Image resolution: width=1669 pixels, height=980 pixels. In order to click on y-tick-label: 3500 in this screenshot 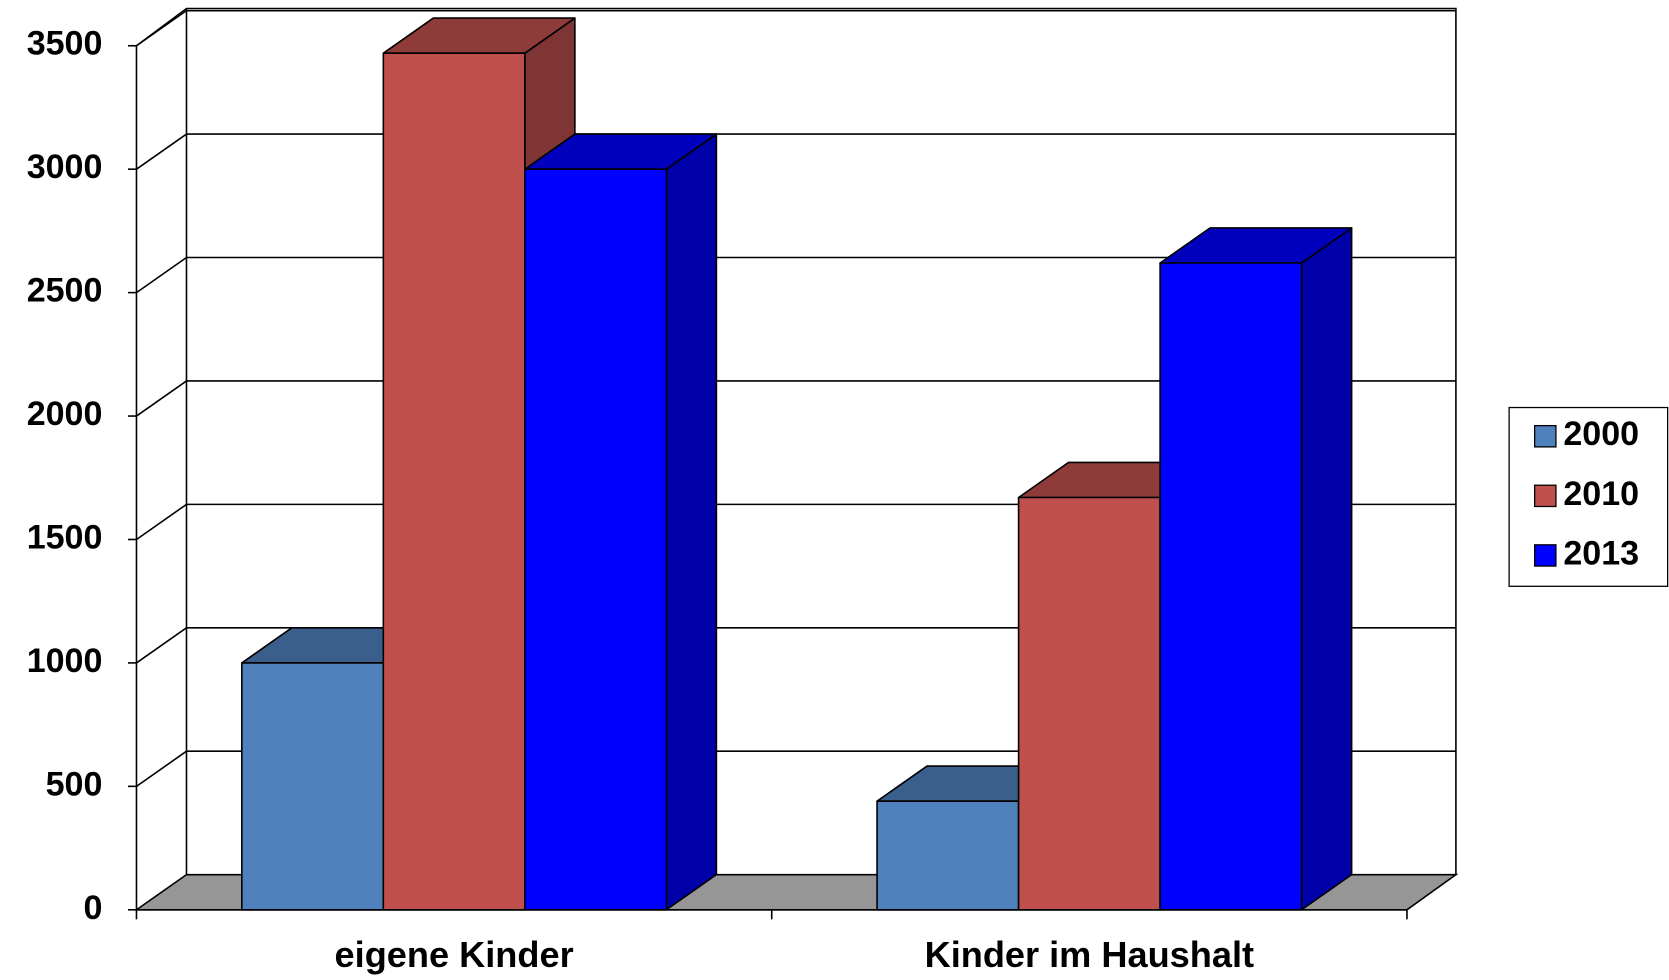, I will do `click(65, 44)`.